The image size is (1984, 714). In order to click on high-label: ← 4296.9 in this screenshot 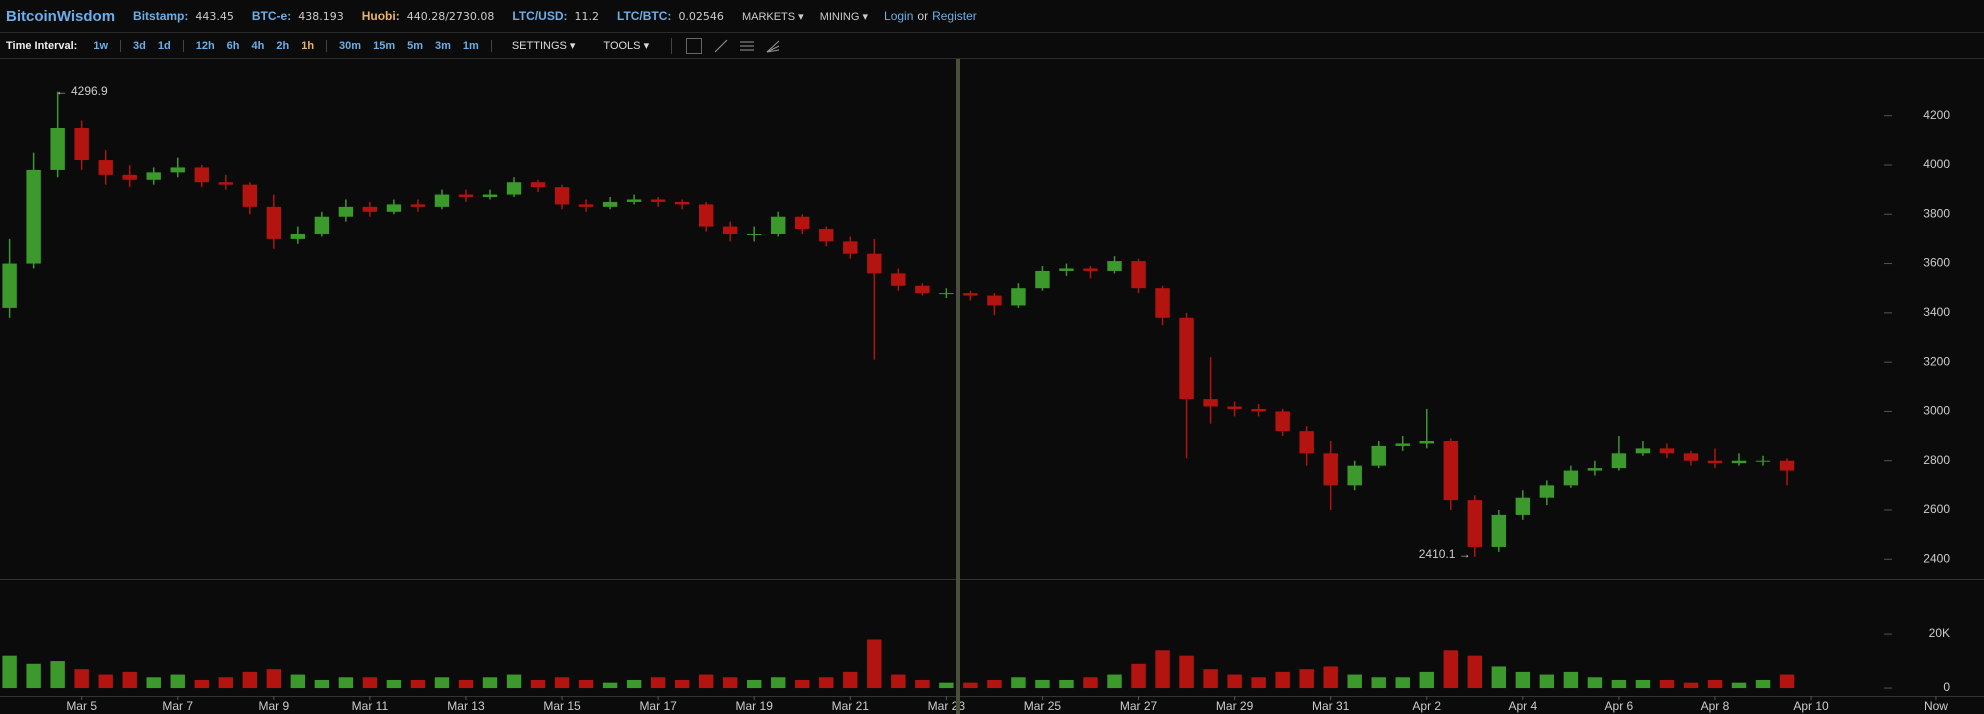, I will do `click(82, 91)`.